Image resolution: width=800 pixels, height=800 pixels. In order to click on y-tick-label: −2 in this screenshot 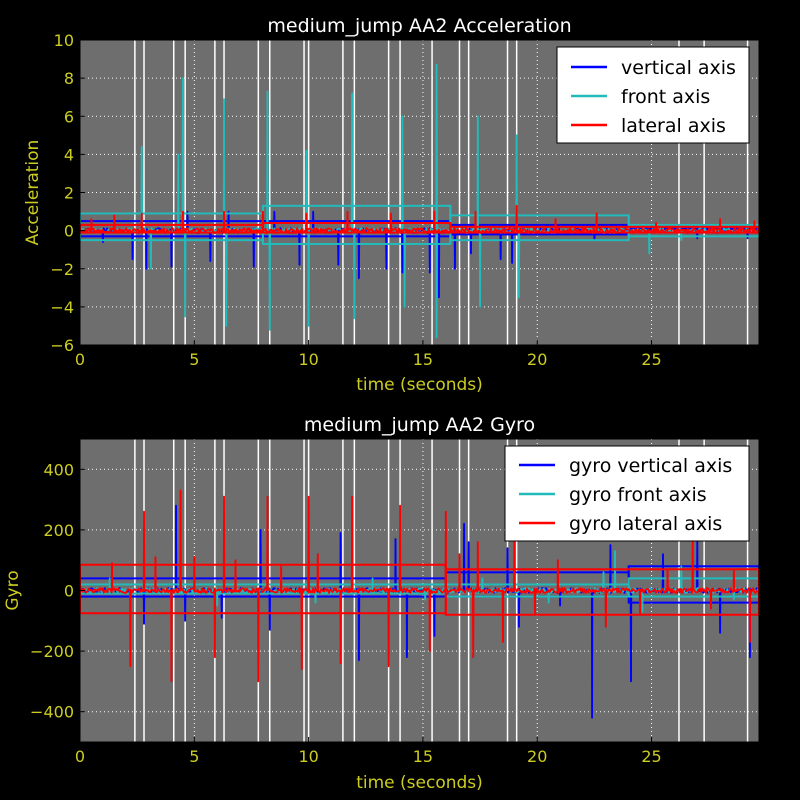, I will do `click(62, 269)`.